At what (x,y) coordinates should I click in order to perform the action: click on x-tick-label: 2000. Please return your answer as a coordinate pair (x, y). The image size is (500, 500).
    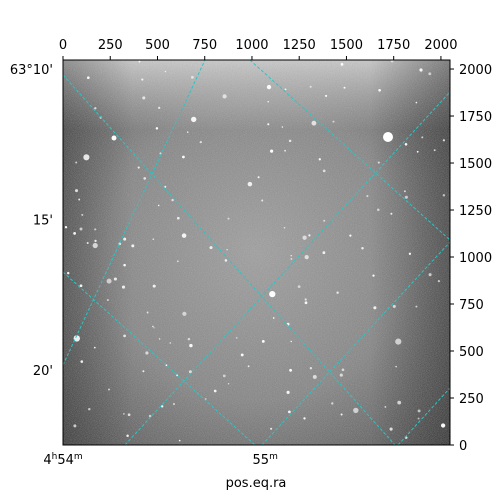
    Looking at the image, I should click on (440, 45).